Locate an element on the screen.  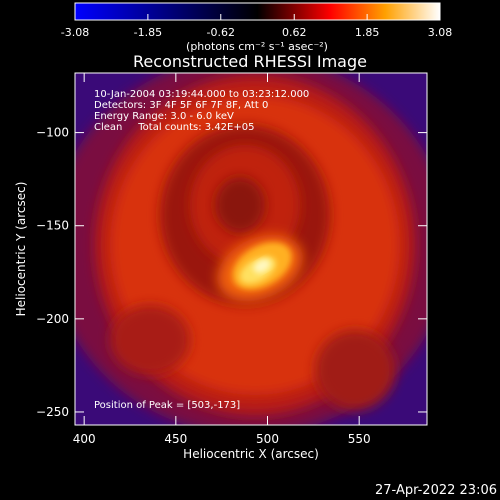
annotation-time-range: 10-Jan-2004 03:19:44.000 to 03:23:12.000 is located at coordinates (201, 94).